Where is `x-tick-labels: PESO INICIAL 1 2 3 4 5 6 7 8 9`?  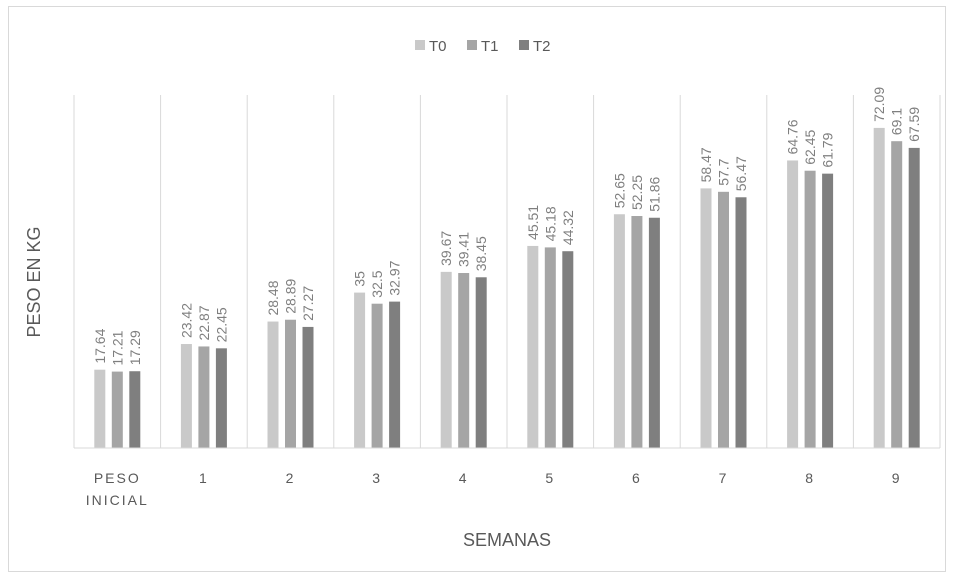 x-tick-labels: PESO INICIAL 1 2 3 4 5 6 7 8 9 is located at coordinates (494, 489).